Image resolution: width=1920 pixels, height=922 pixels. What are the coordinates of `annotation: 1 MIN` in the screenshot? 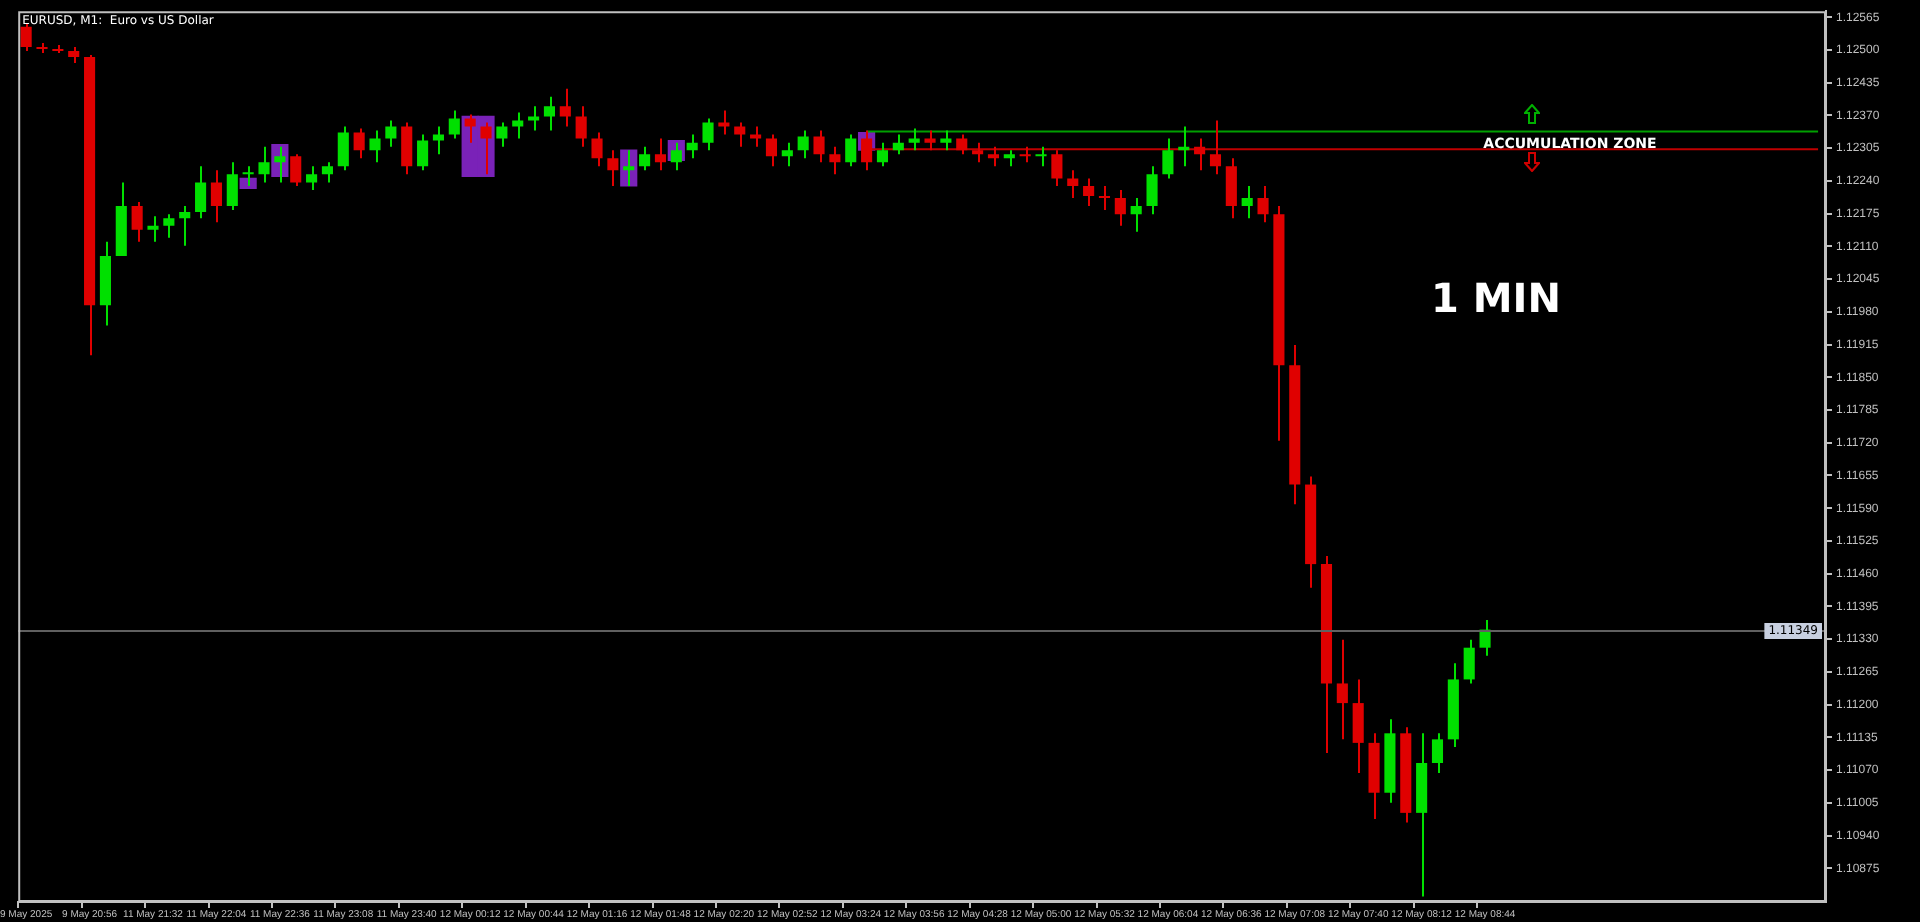 It's located at (1496, 298).